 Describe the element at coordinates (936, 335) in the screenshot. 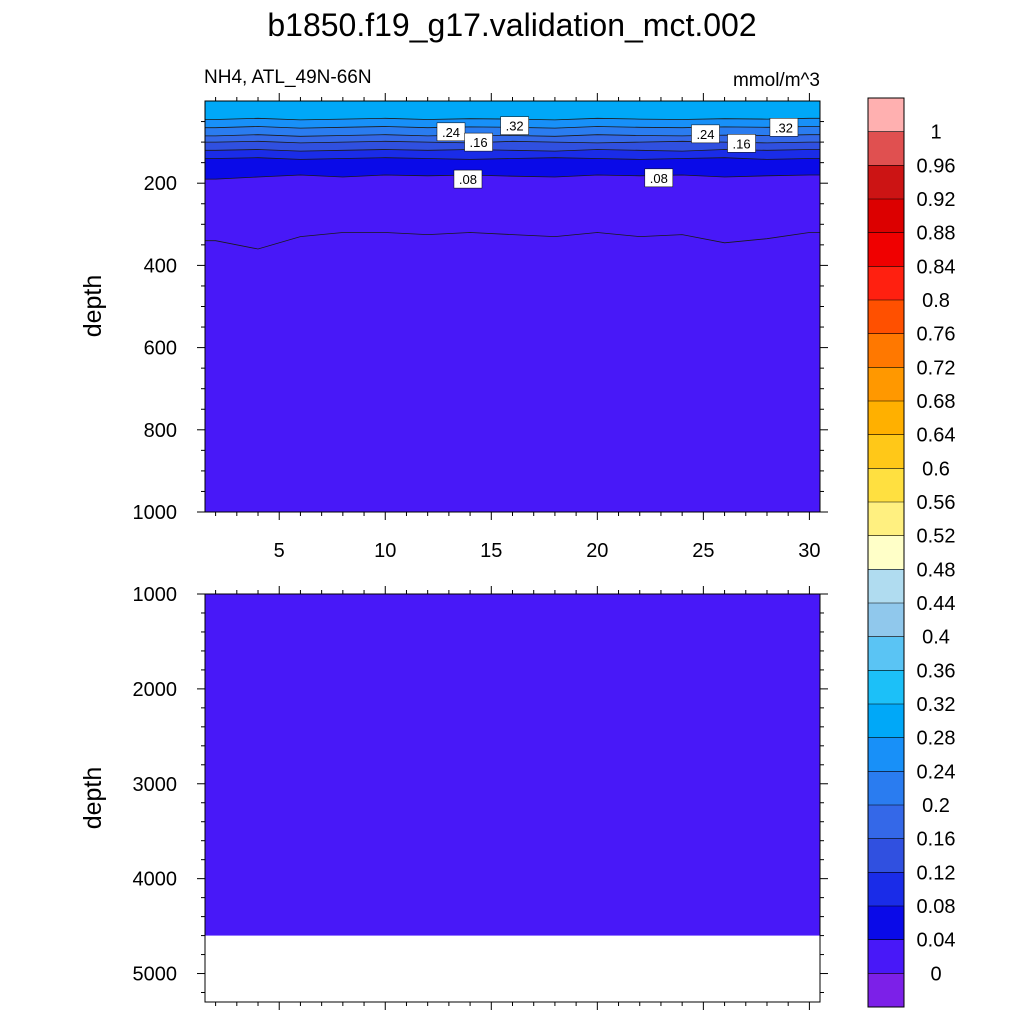

I see `colorbar-label: 0.76` at that location.